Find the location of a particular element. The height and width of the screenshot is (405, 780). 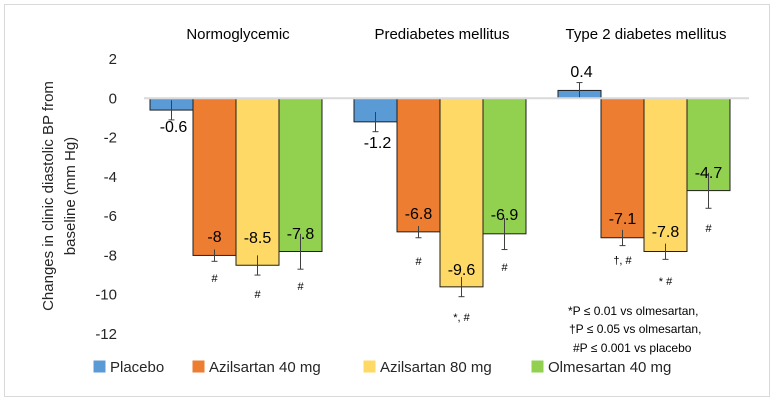

significance-marker: * # is located at coordinates (666, 282).